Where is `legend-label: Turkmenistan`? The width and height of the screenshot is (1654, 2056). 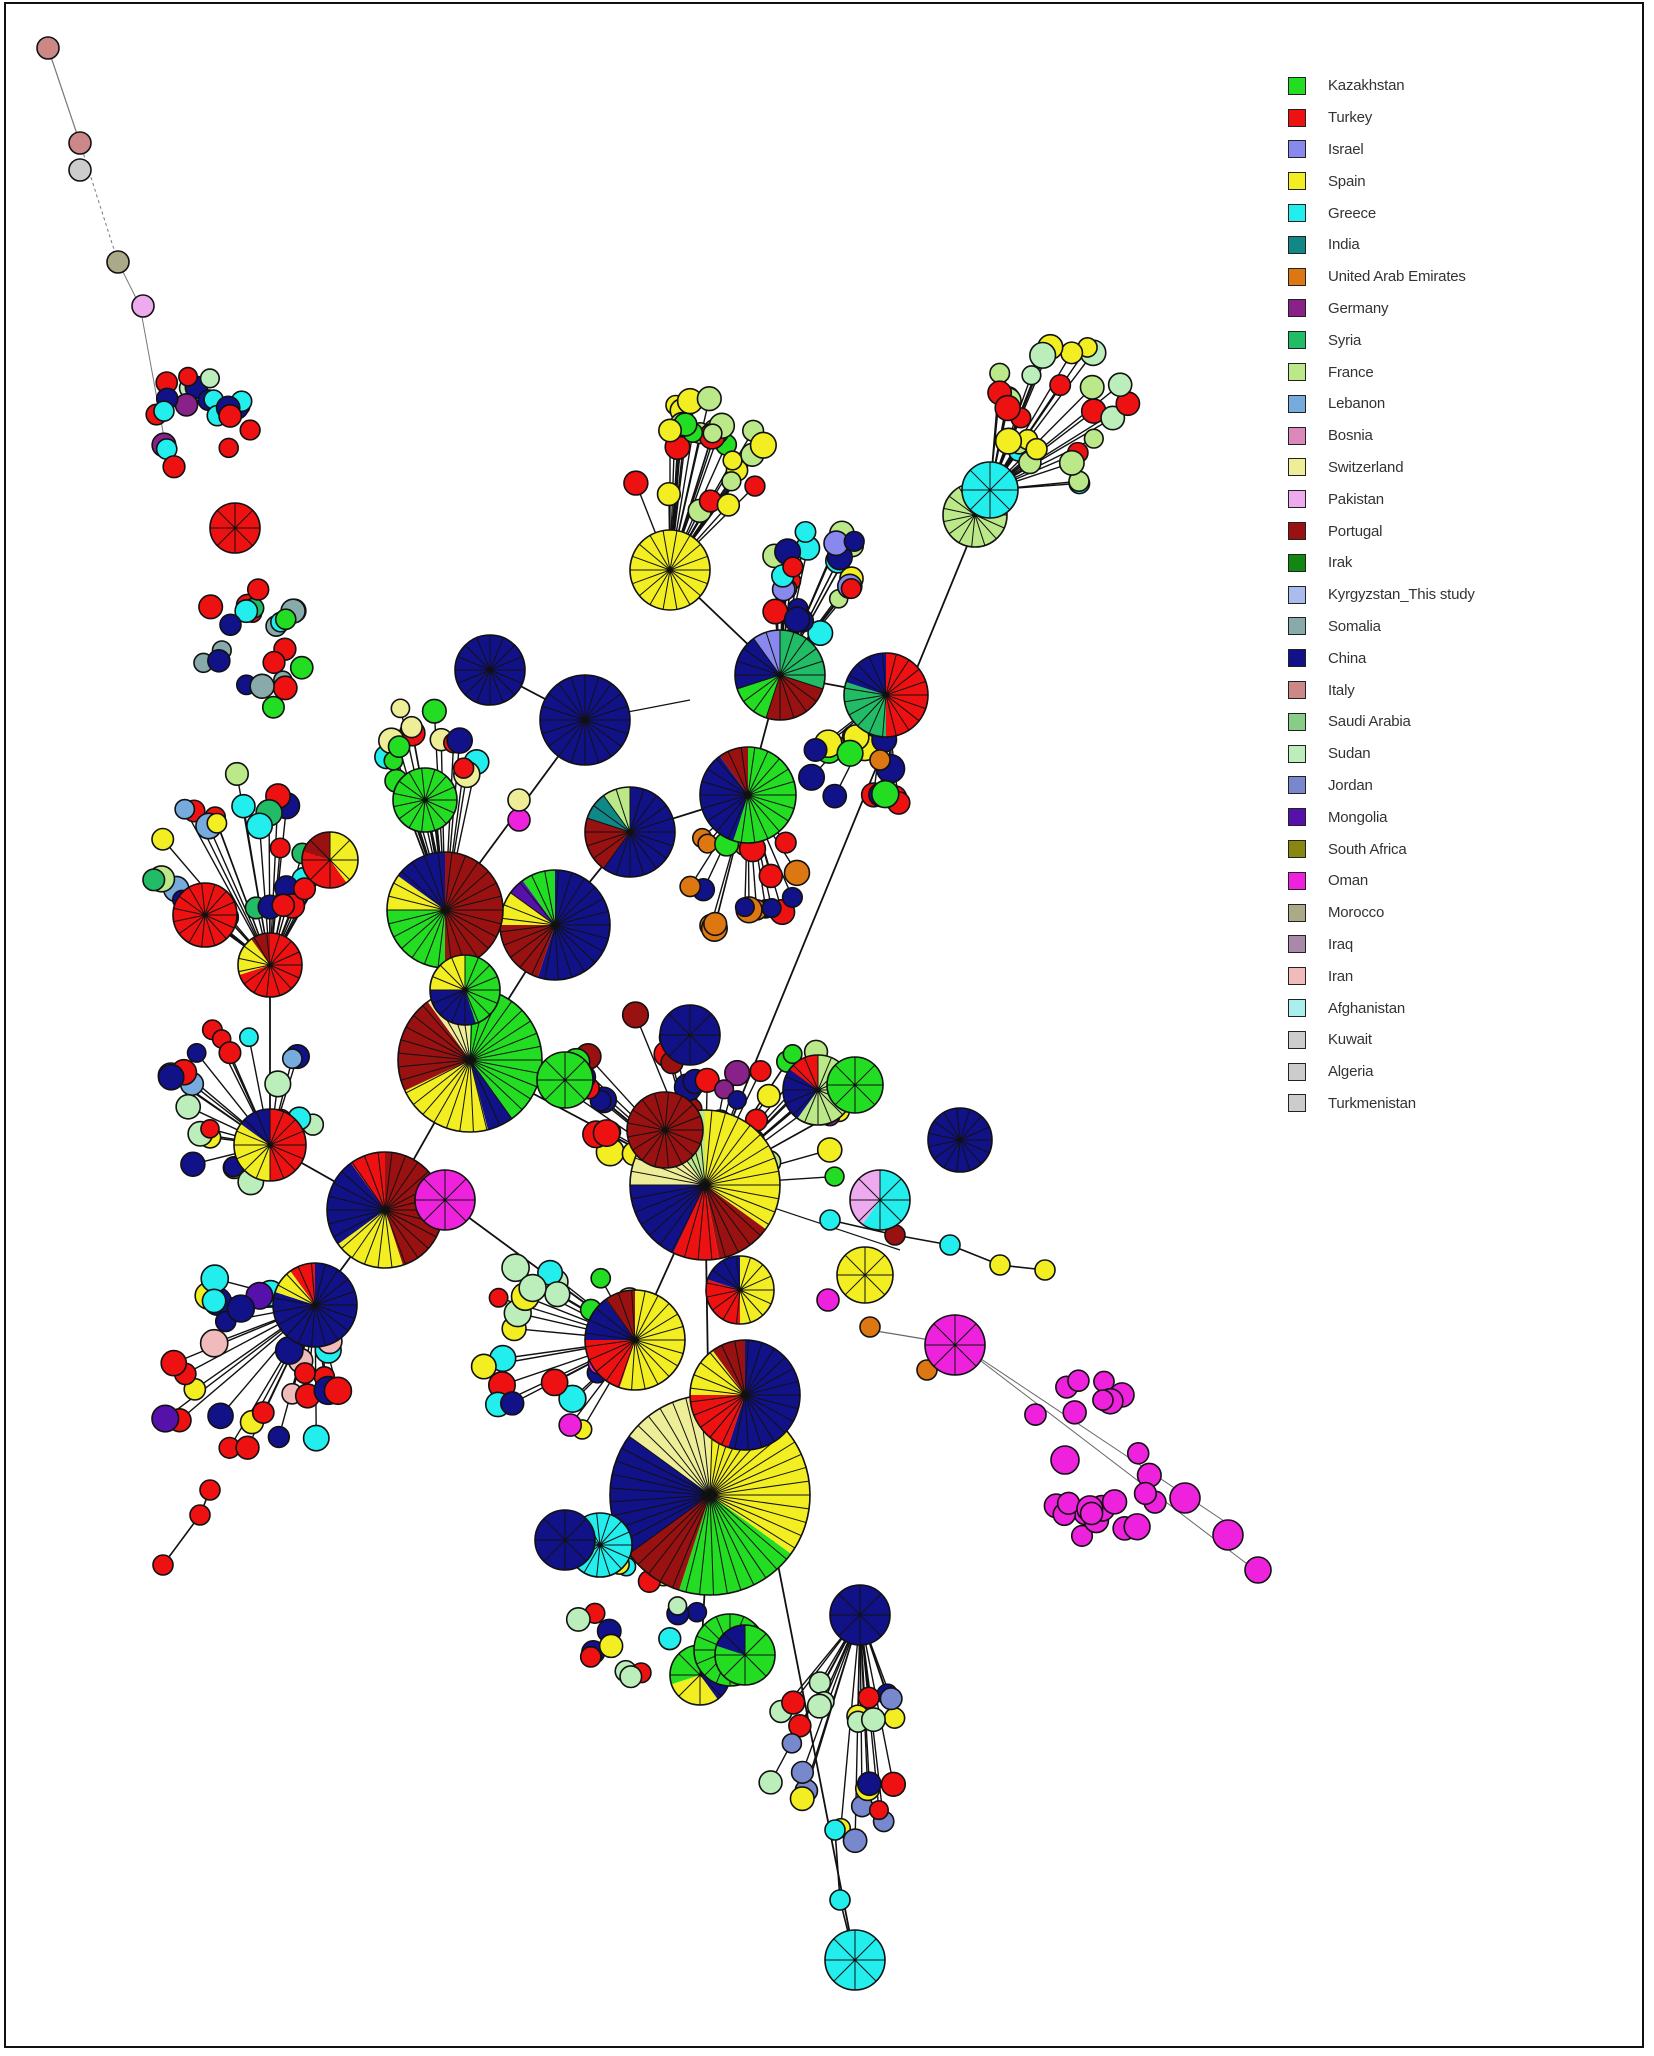 legend-label: Turkmenistan is located at coordinates (1372, 1103).